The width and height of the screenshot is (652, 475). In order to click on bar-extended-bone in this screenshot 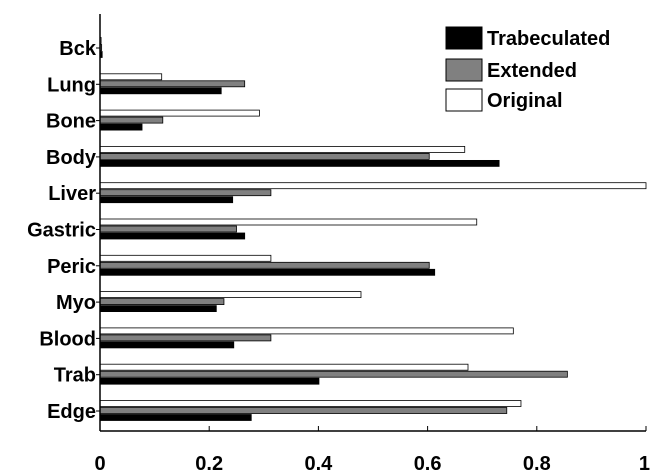, I will do `click(131, 120)`.